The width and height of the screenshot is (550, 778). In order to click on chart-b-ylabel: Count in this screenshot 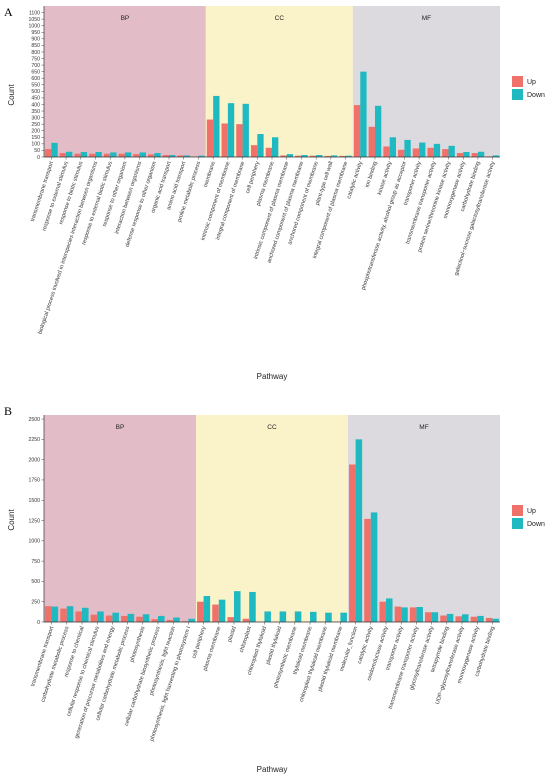, I will do `click(11, 520)`.